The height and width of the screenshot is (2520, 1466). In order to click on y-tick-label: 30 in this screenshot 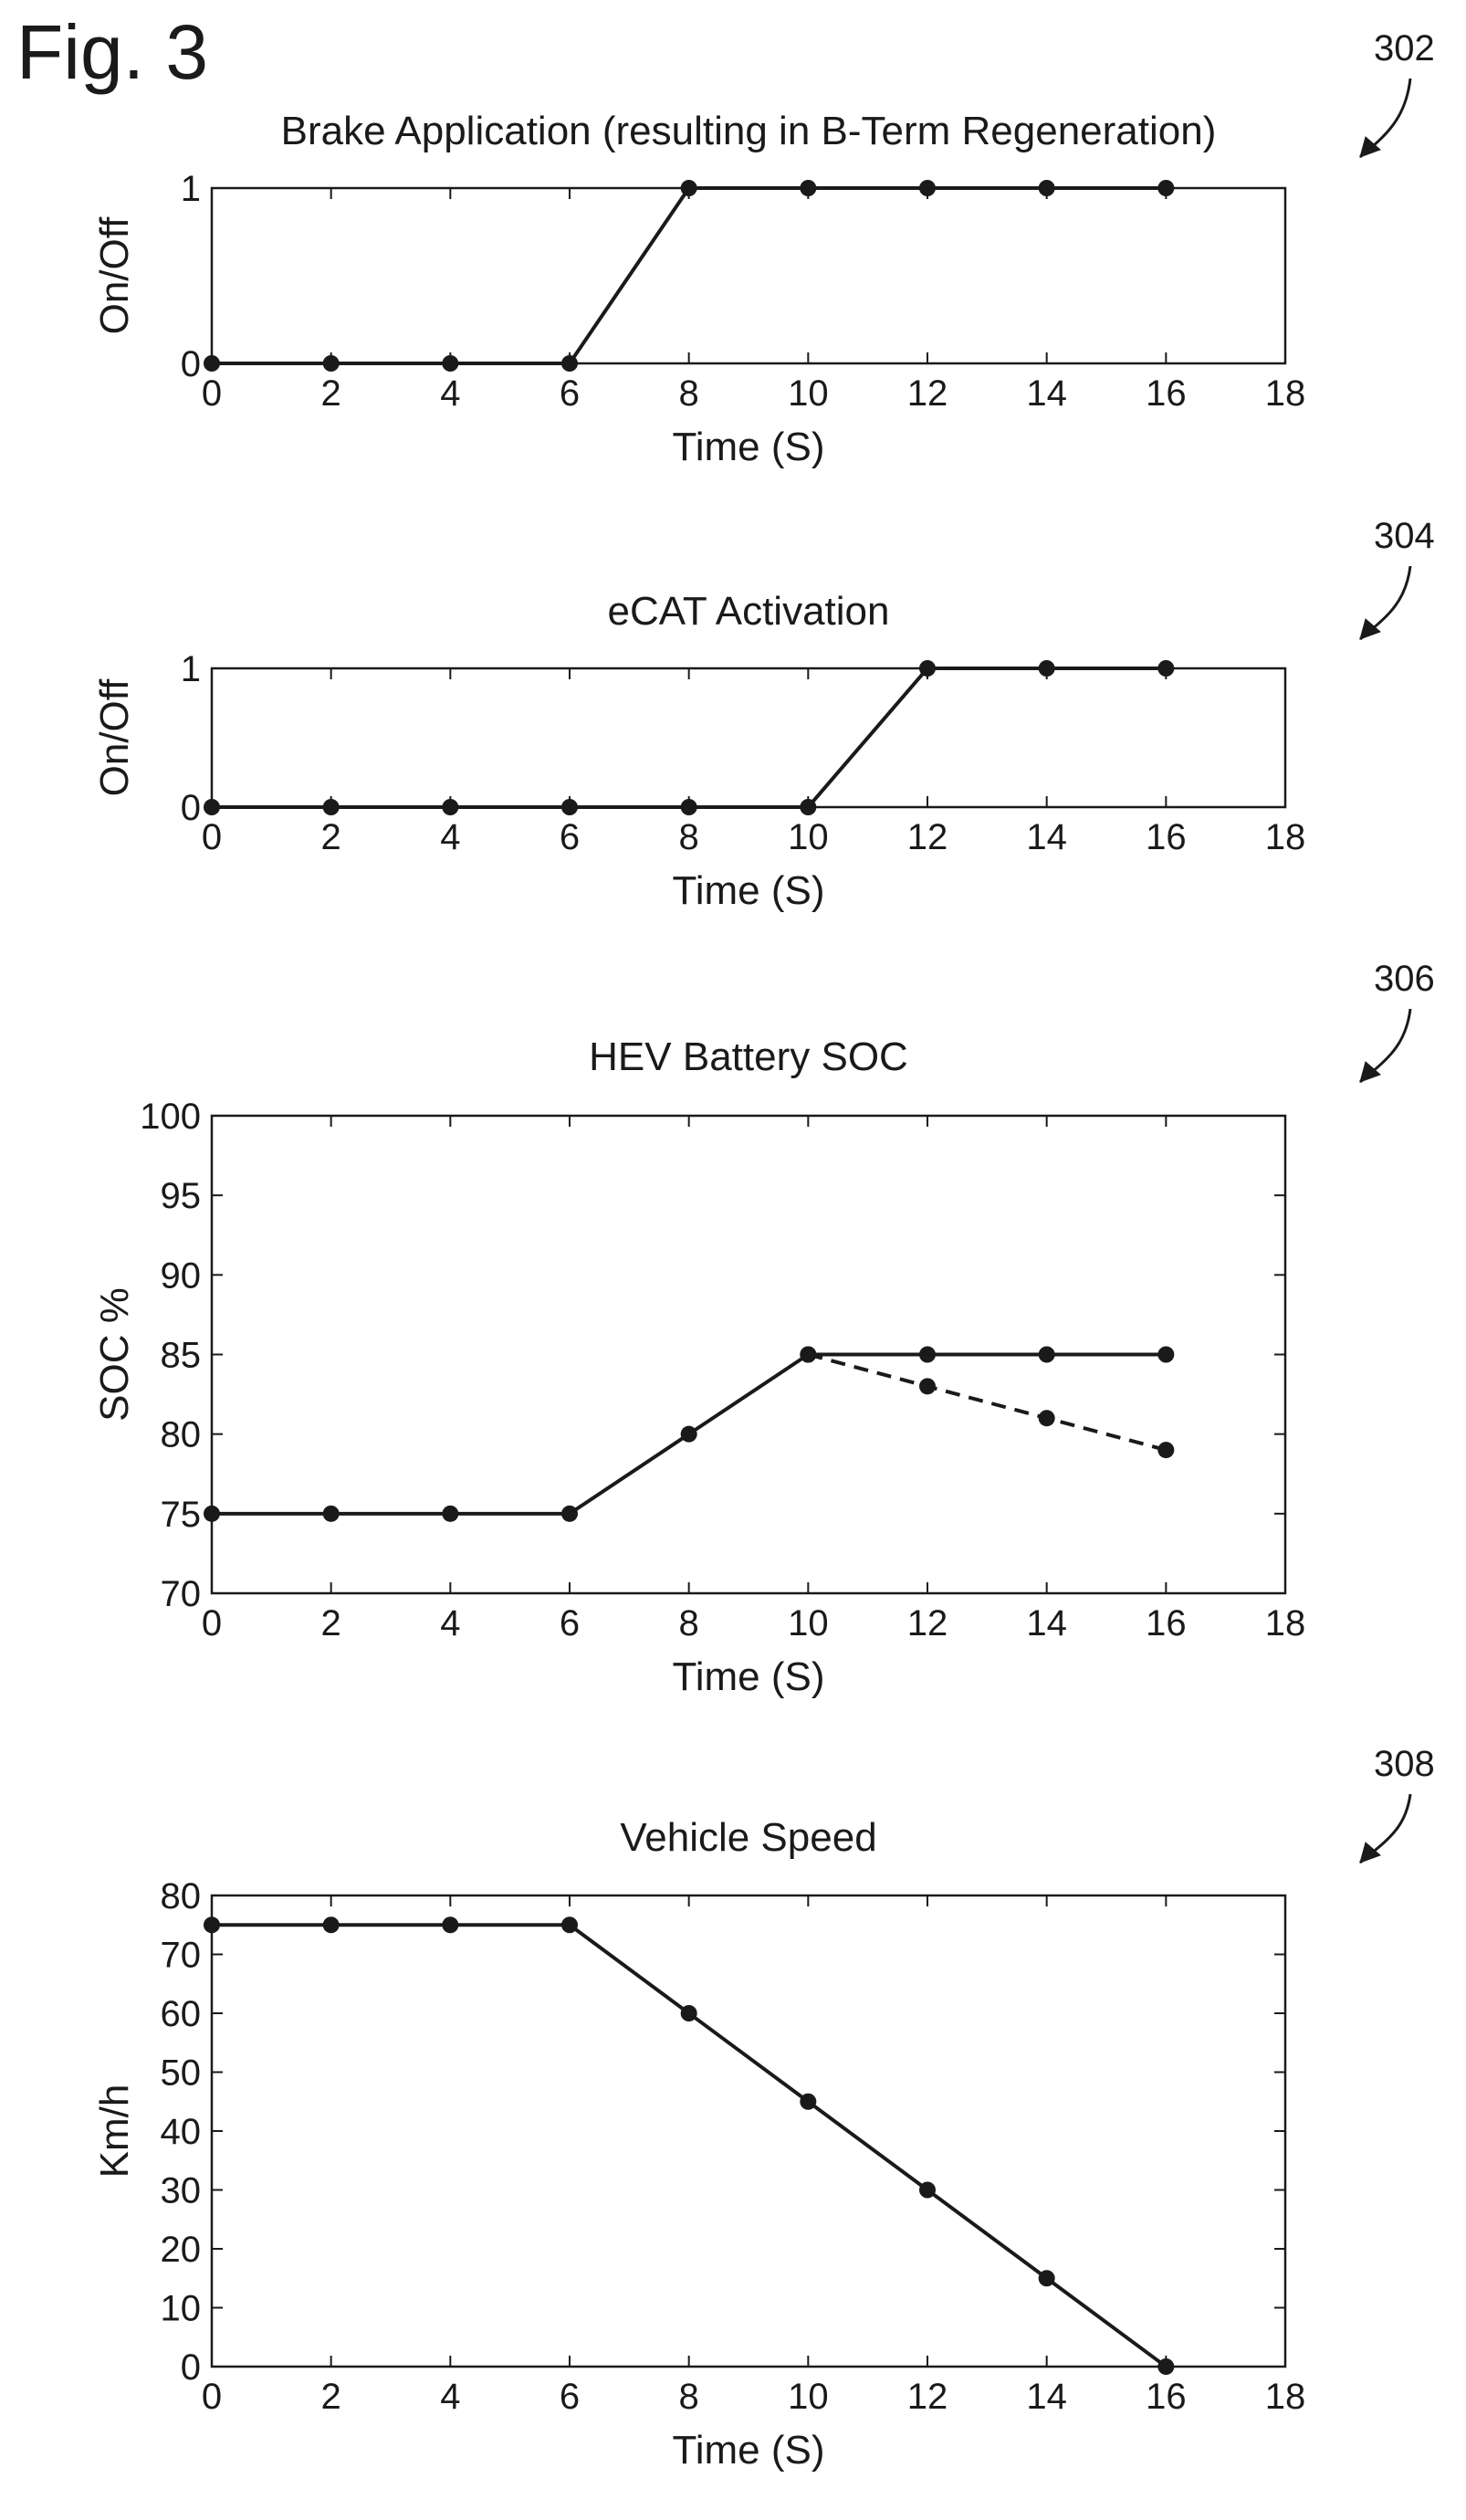, I will do `click(181, 2191)`.